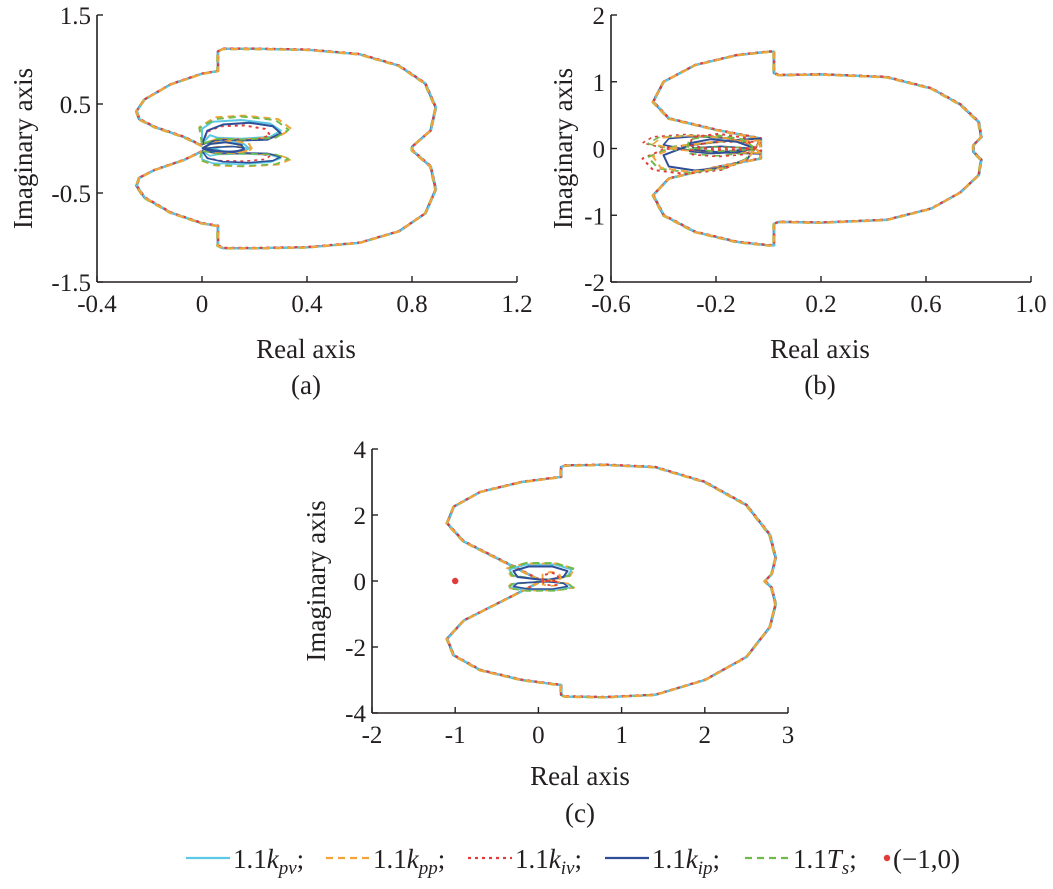 This screenshot has height=889, width=1053. What do you see at coordinates (686, 861) in the screenshot?
I see `legend-label-kip: 1.1kip;` at bounding box center [686, 861].